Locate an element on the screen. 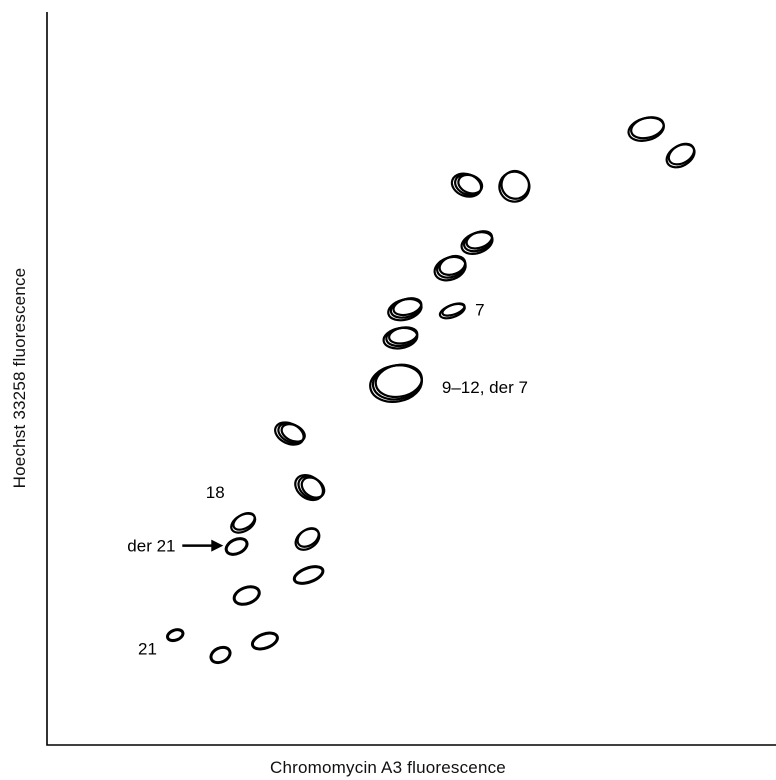  cluster-label: 7 is located at coordinates (479, 309).